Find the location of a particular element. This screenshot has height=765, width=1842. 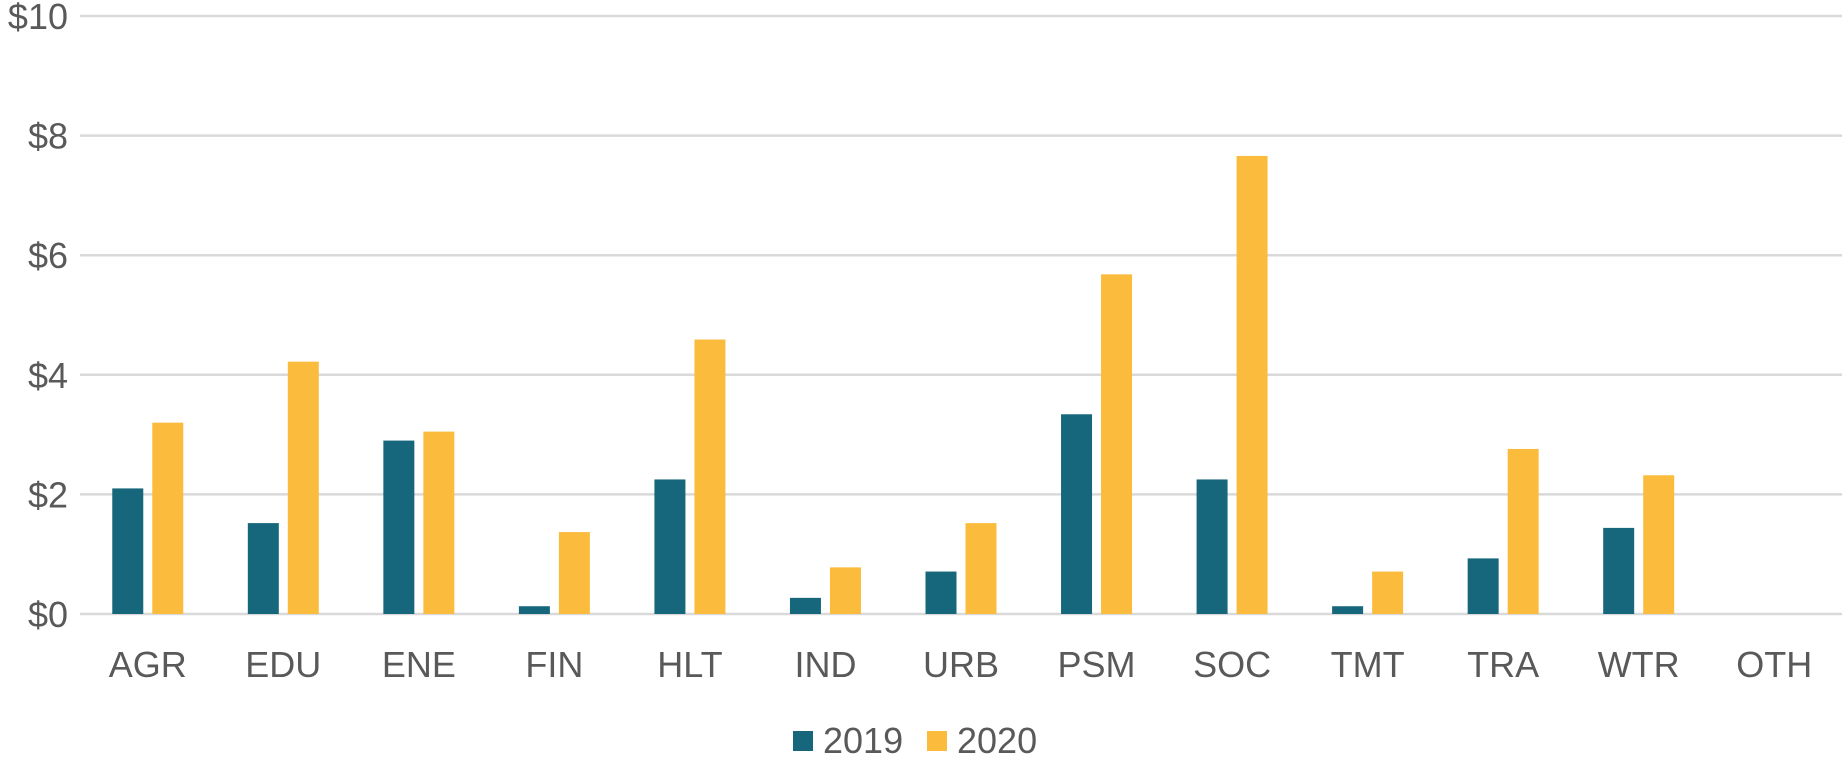

bar-2019-soc is located at coordinates (1212, 546).